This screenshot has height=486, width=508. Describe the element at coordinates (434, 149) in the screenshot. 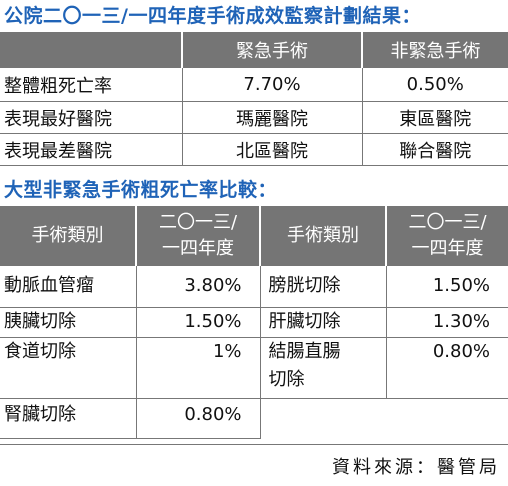

I see `non-emergency-value: 聯合醫院` at that location.